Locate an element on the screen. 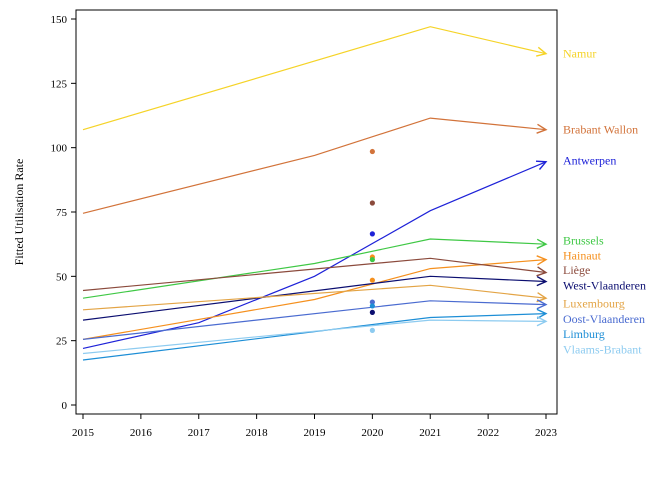 Image resolution: width=672 pixels, height=480 pixels. series-brabant-wallon is located at coordinates (315, 165).